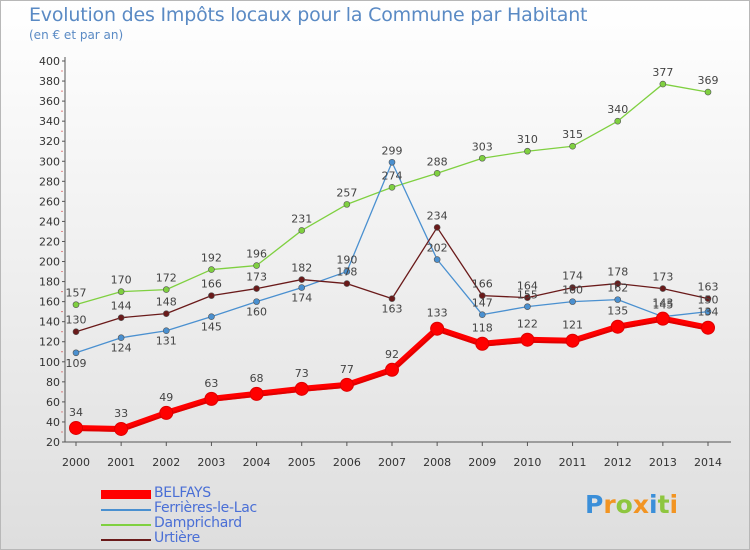  What do you see at coordinates (609, 504) in the screenshot?
I see `logo-letter: r` at bounding box center [609, 504].